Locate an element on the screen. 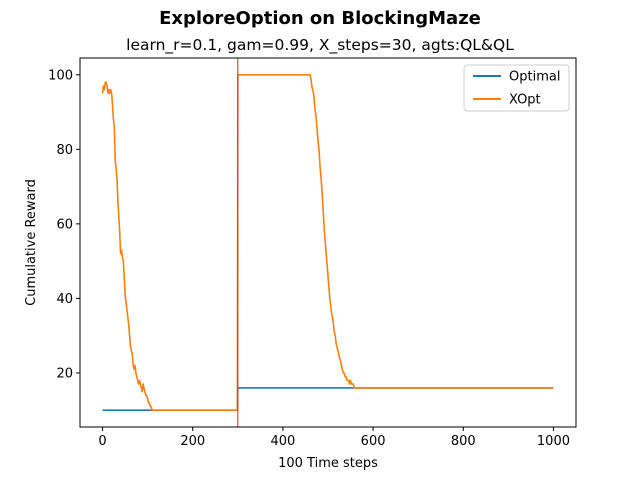  y-axis: 20 40 60 80 100 is located at coordinates (64, 224).